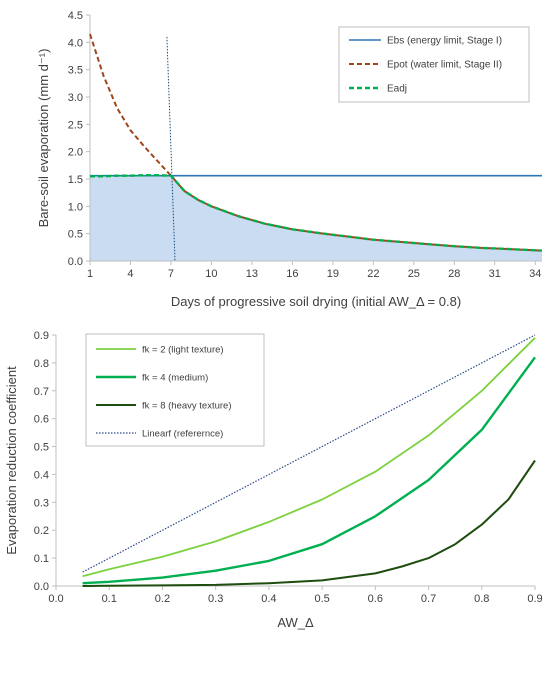 This screenshot has height=683, width=550. I want to click on y-tick-label: 3.0, so click(75, 98).